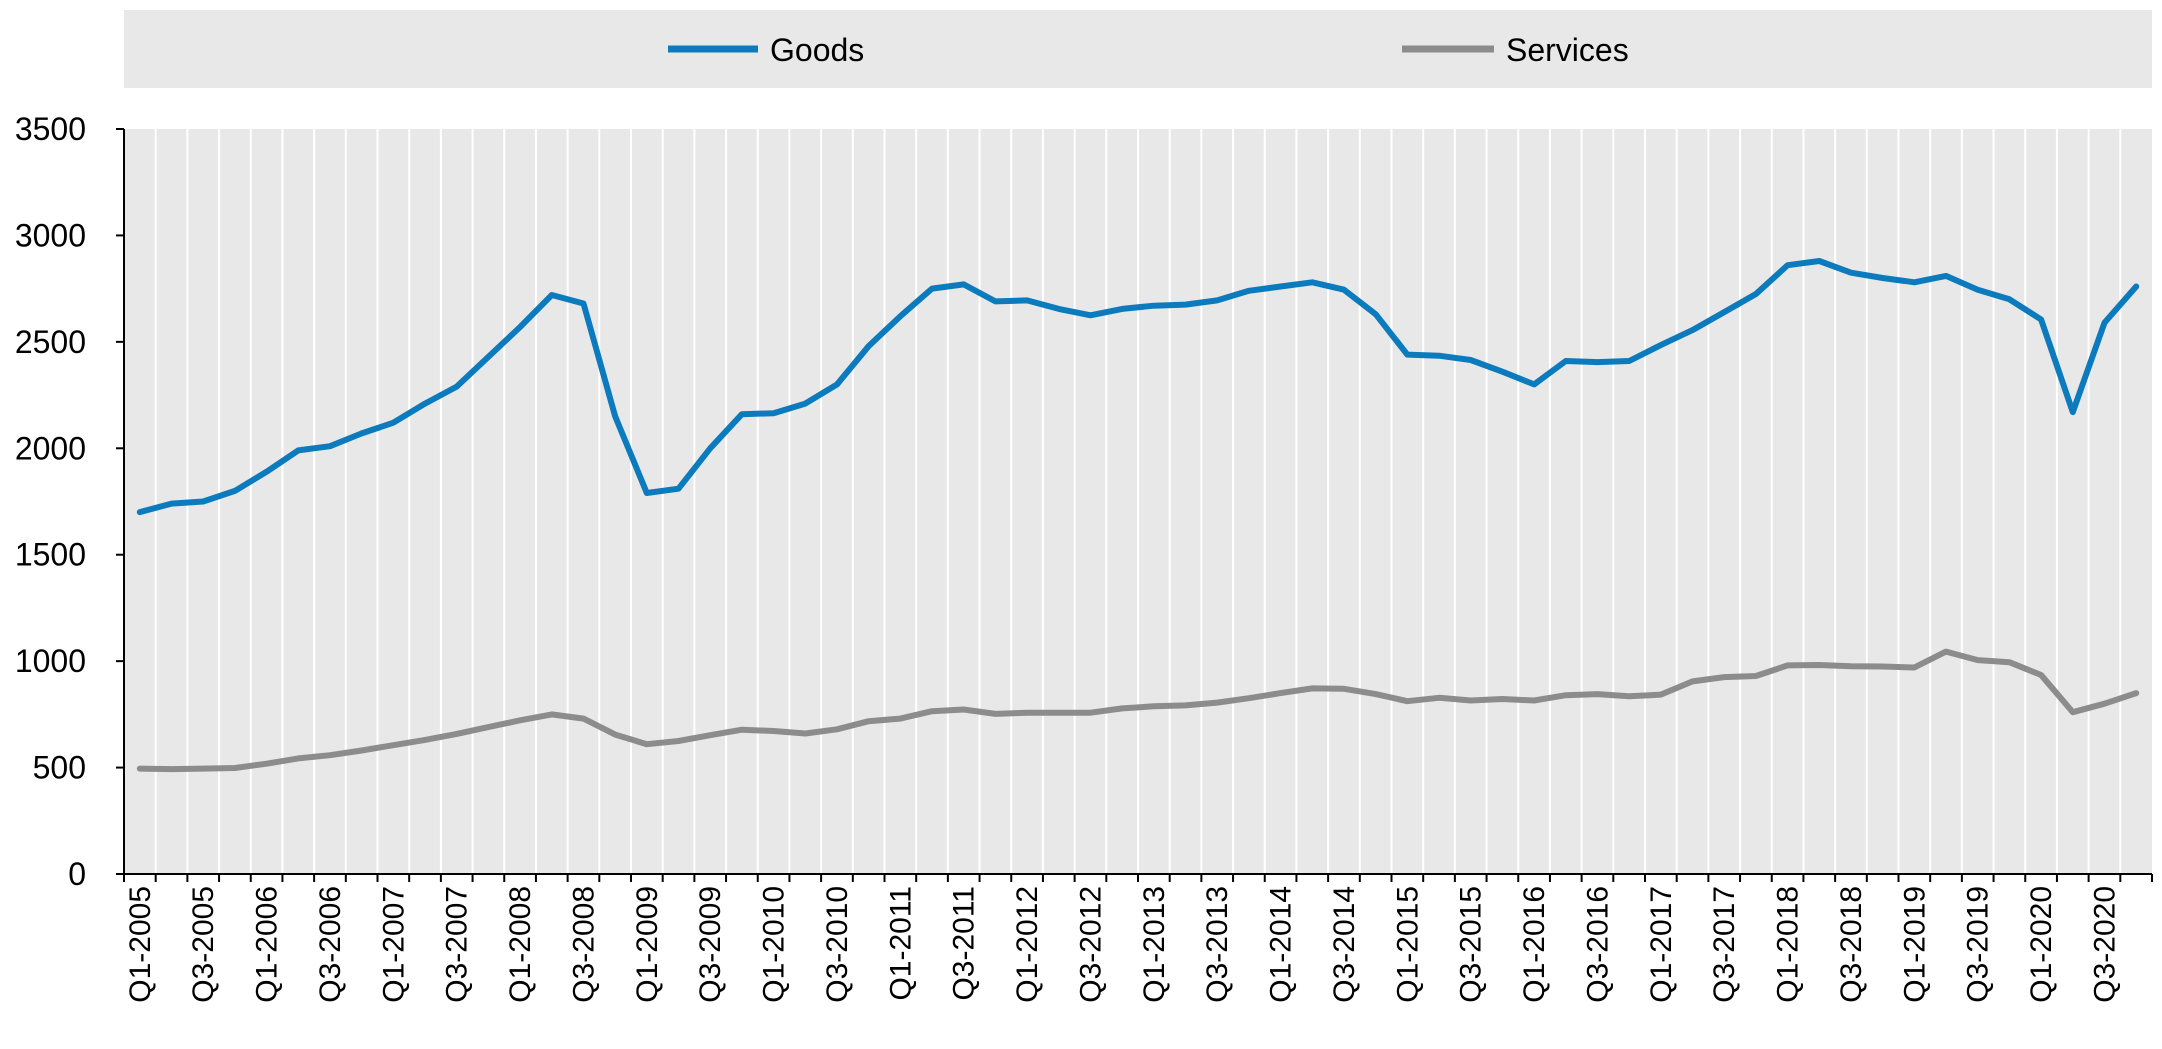 The image size is (2162, 1049). I want to click on x-tick-label: Q3-2016, so click(1597, 944).